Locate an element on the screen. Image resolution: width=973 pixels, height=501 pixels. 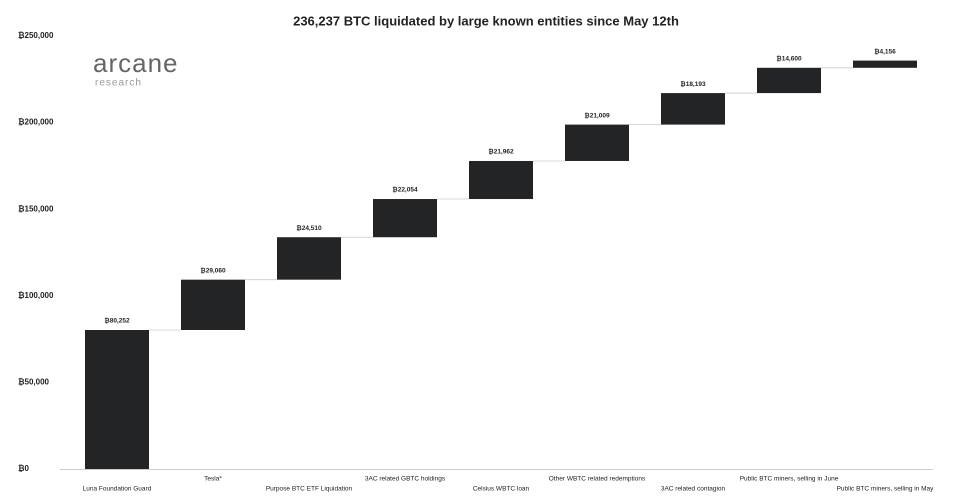
y-tick-label: ₿150,000 is located at coordinates (36, 208).